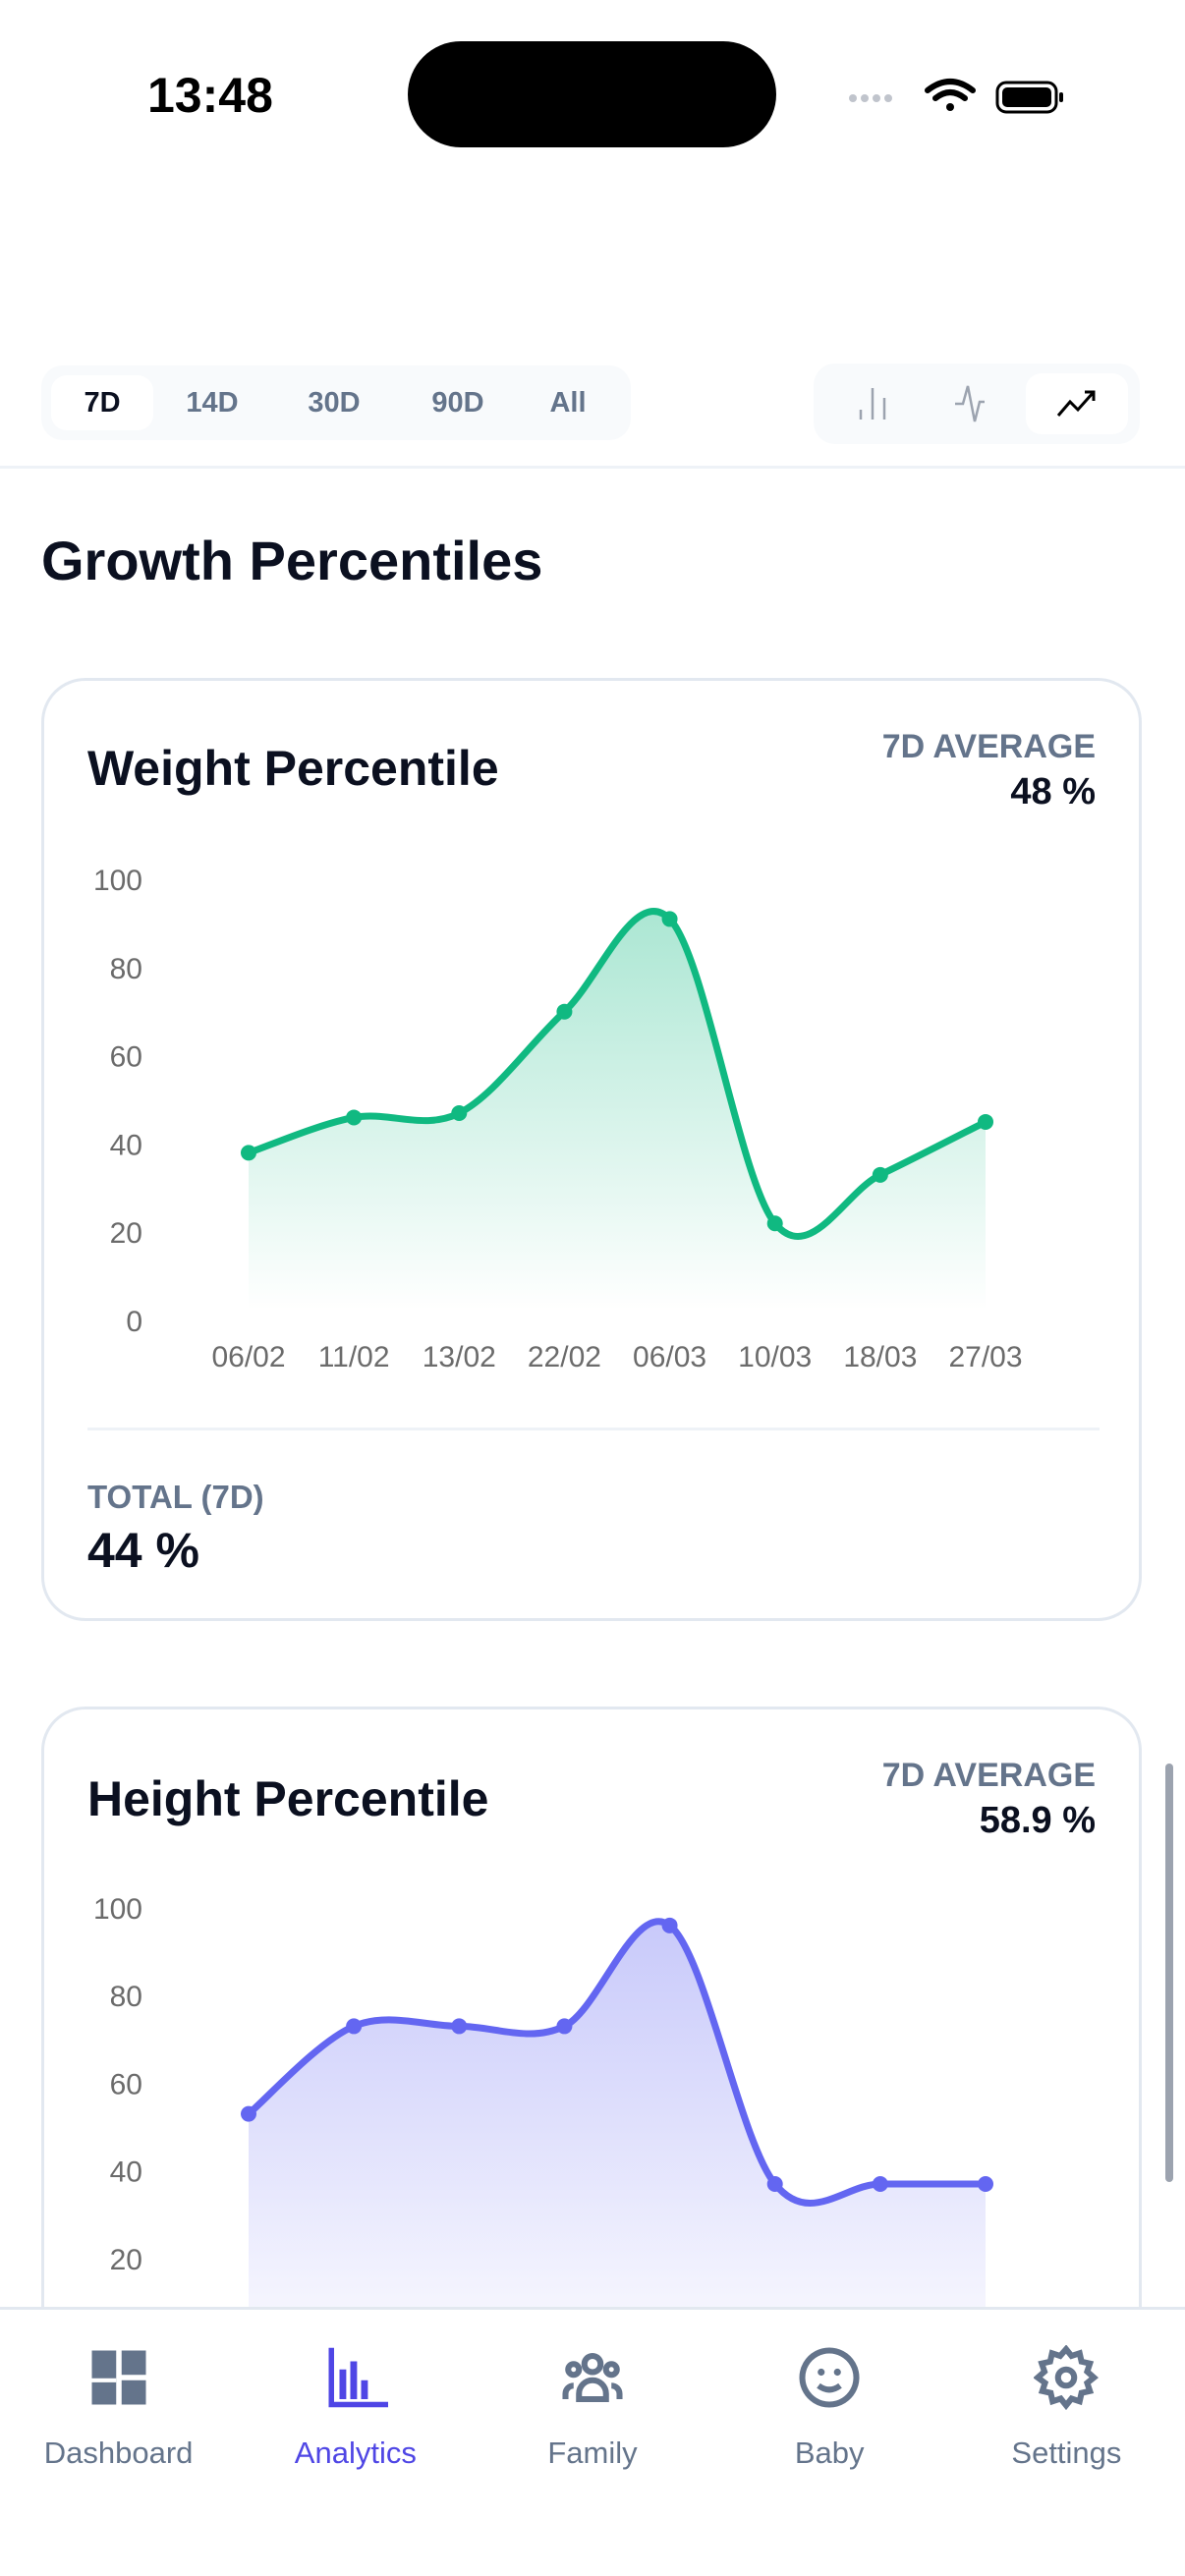 The width and height of the screenshot is (1185, 2576). Describe the element at coordinates (358, 2377) in the screenshot. I see `analytics-icon` at that location.